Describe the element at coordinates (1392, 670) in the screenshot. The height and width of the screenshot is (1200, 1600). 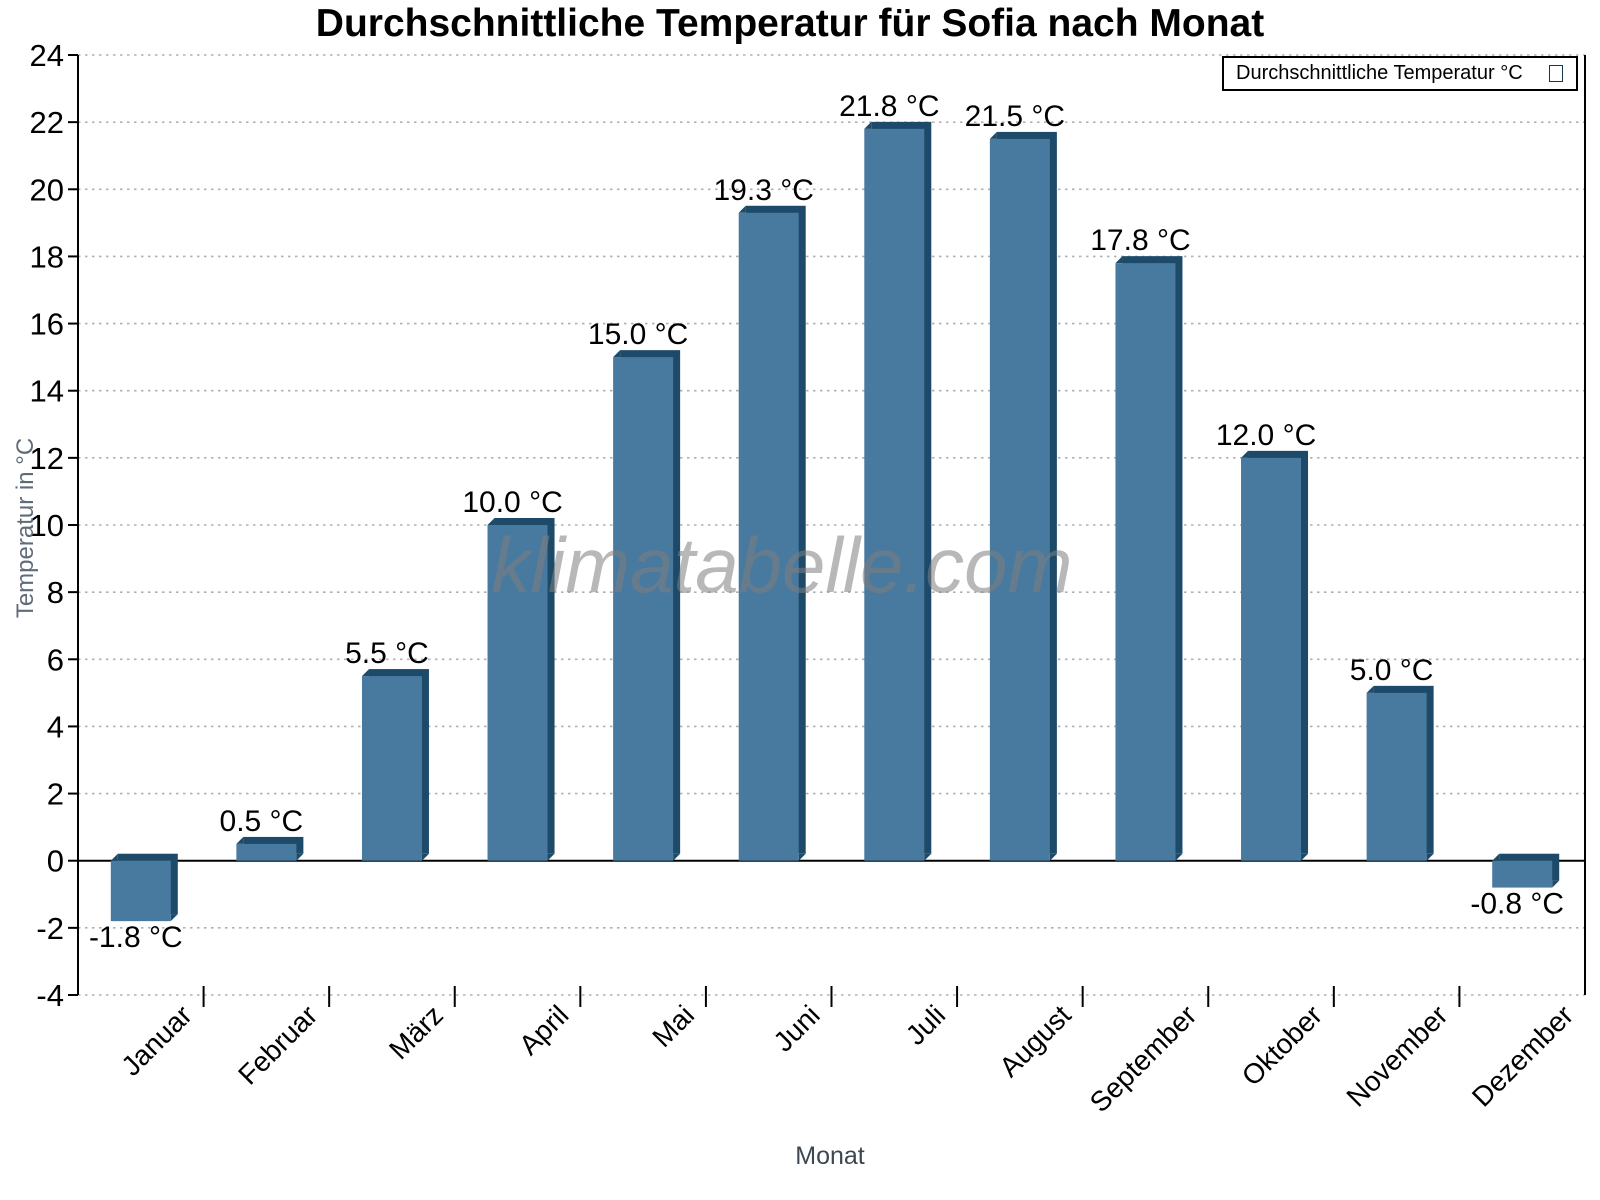
I see `bar-value-label-november: 5.0 °C` at that location.